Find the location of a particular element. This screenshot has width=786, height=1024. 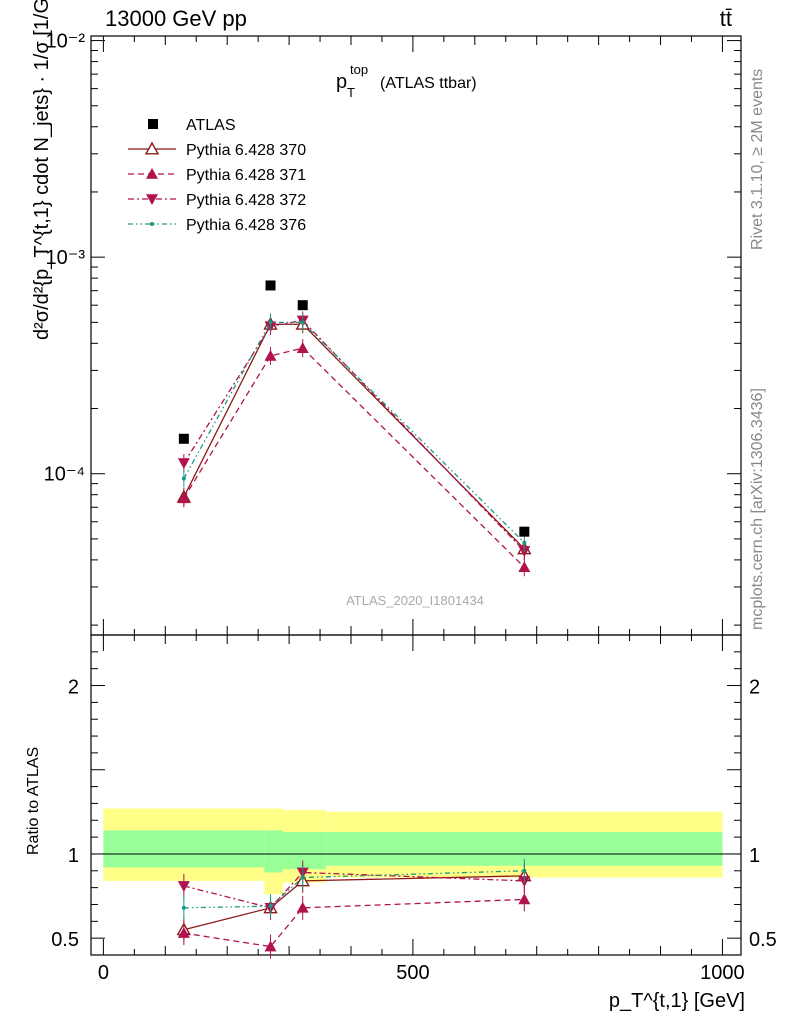

y-tick-label: 10⁻³ is located at coordinates (66, 258).